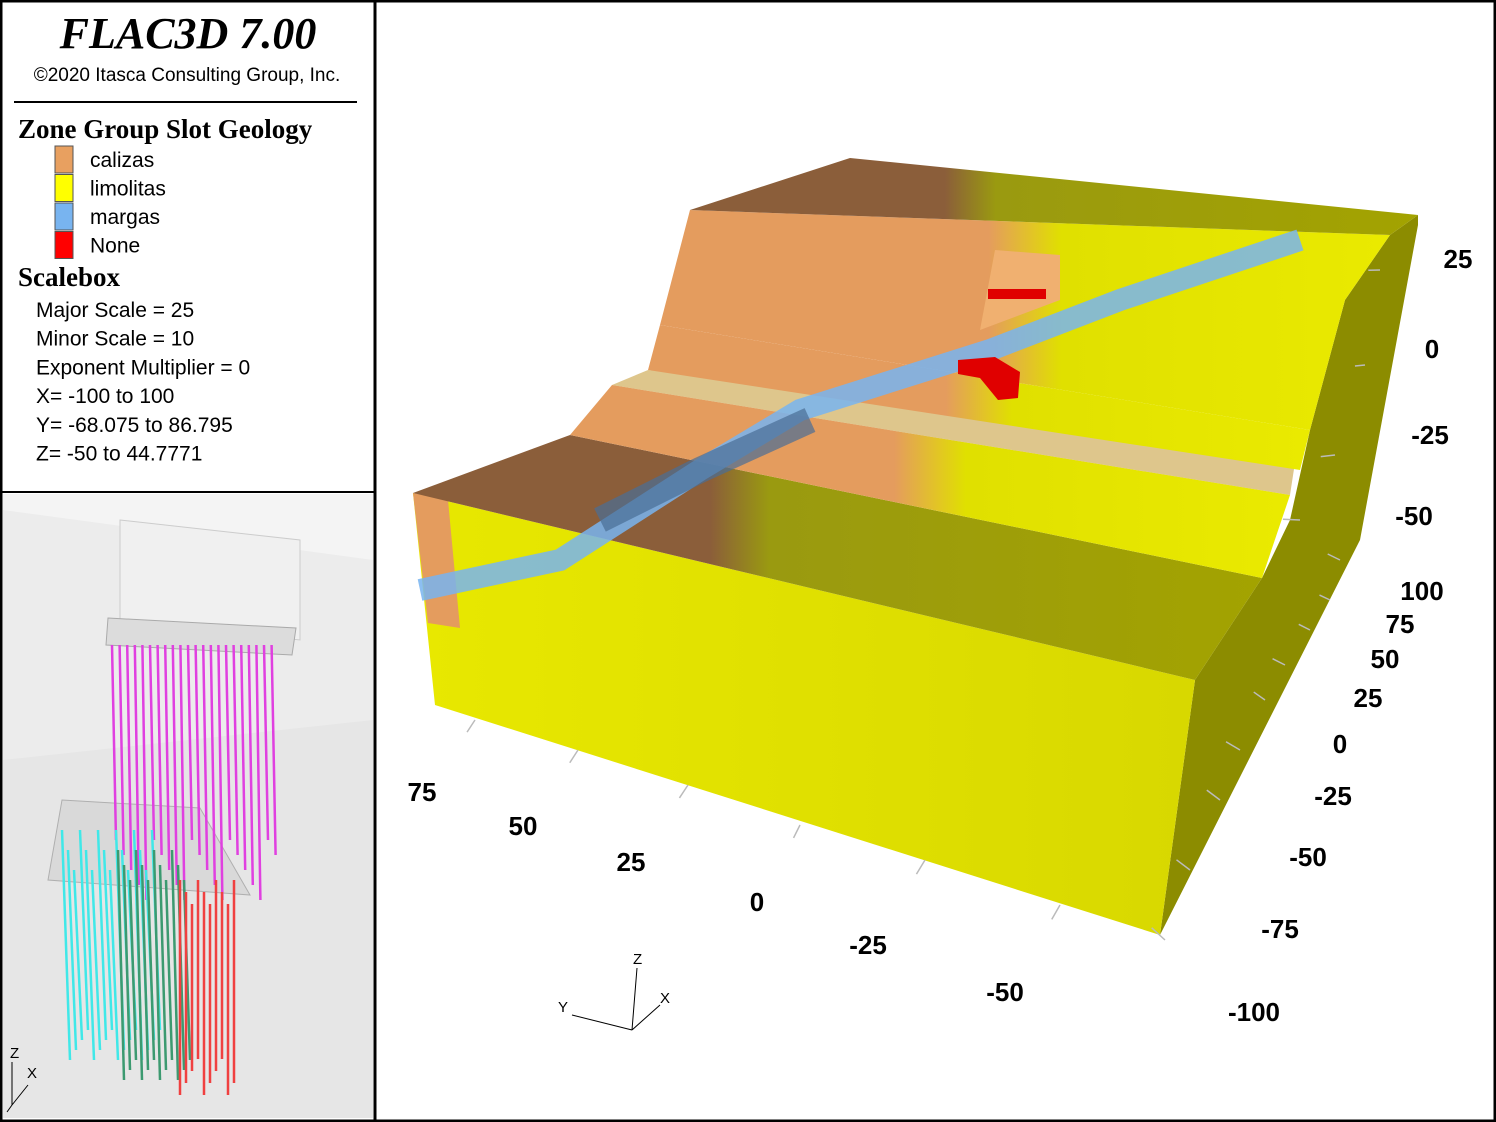 This screenshot has width=1496, height=1122. Describe the element at coordinates (563, 1007) in the screenshot. I see `triad-label: Y` at that location.